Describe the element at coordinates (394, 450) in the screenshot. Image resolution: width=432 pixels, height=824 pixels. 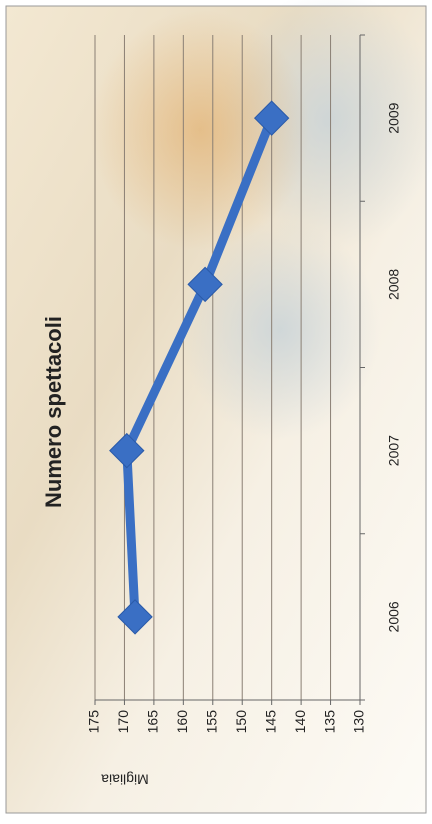
I see `x-tick-label: 2007` at that location.